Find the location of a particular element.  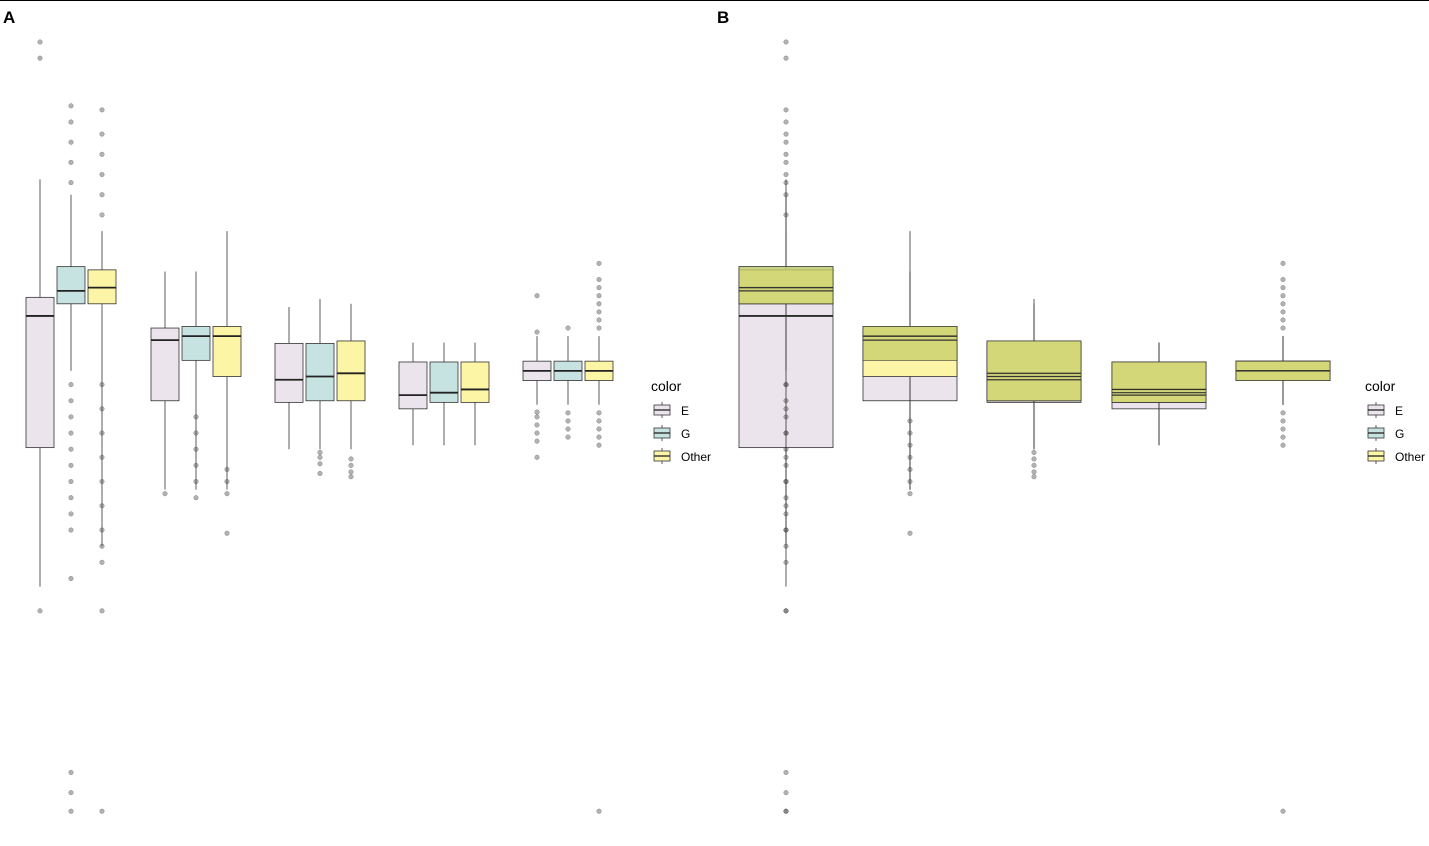

a-g2-other-box is located at coordinates (227, 351).